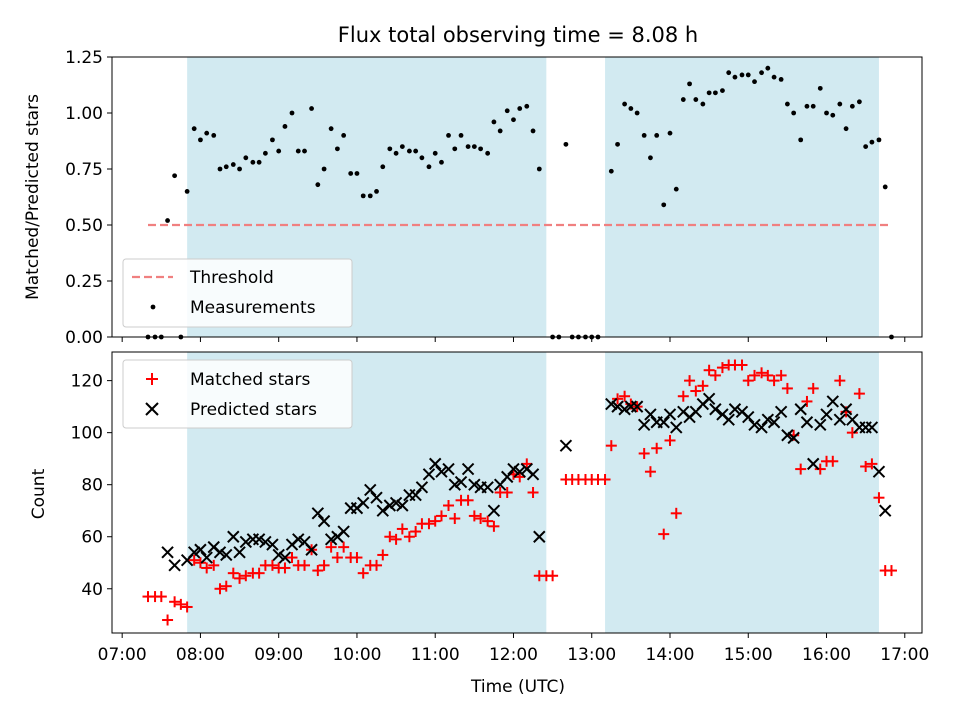  Describe the element at coordinates (92, 590) in the screenshot. I see `bottom-ytick-label: 40` at that location.